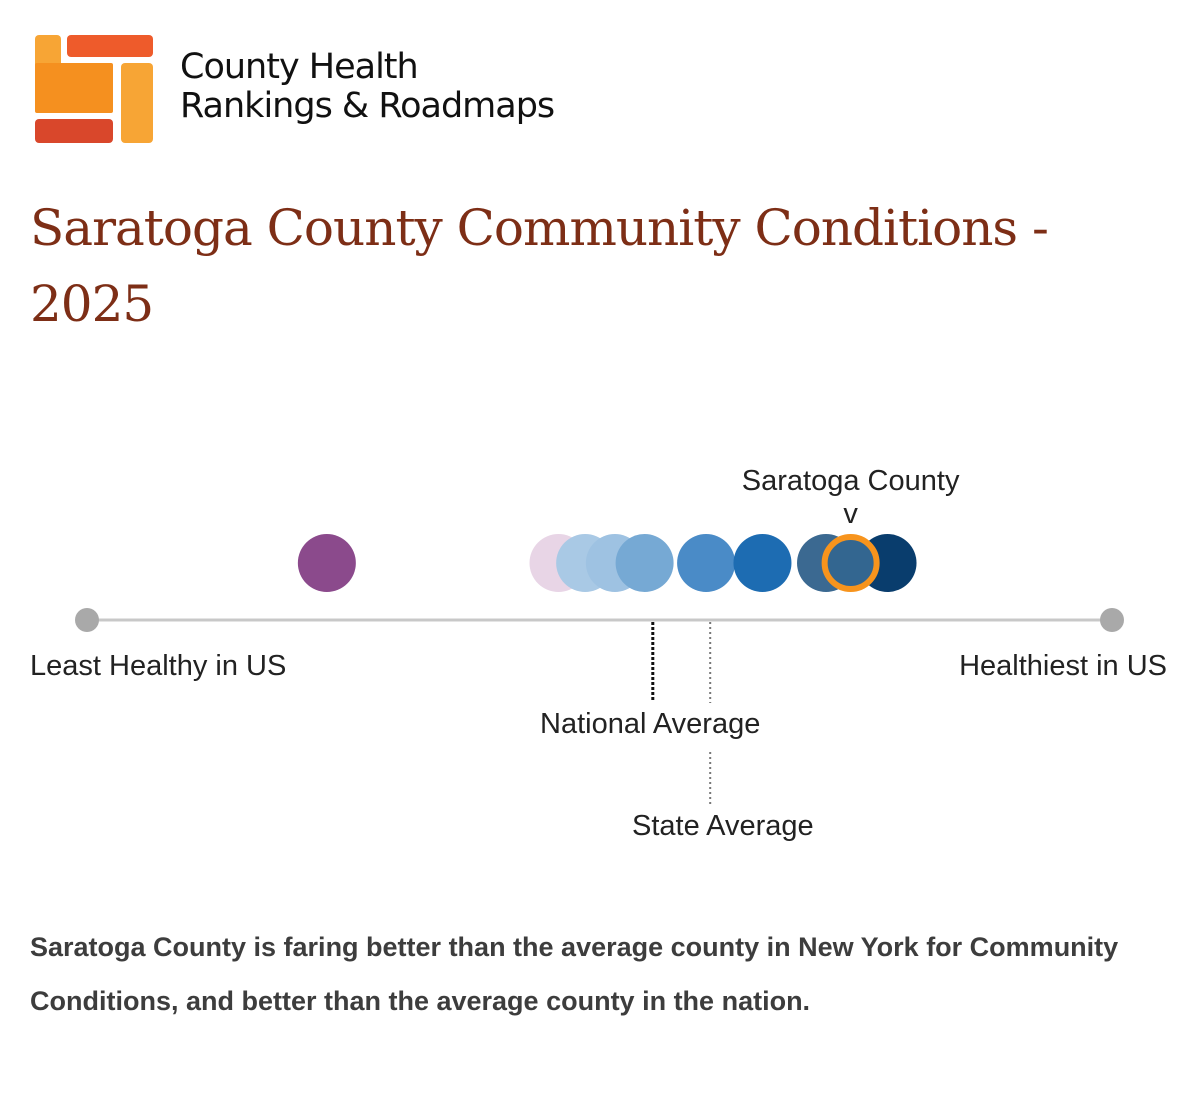  What do you see at coordinates (851, 481) in the screenshot?
I see `highlight-label: Saratoga County` at bounding box center [851, 481].